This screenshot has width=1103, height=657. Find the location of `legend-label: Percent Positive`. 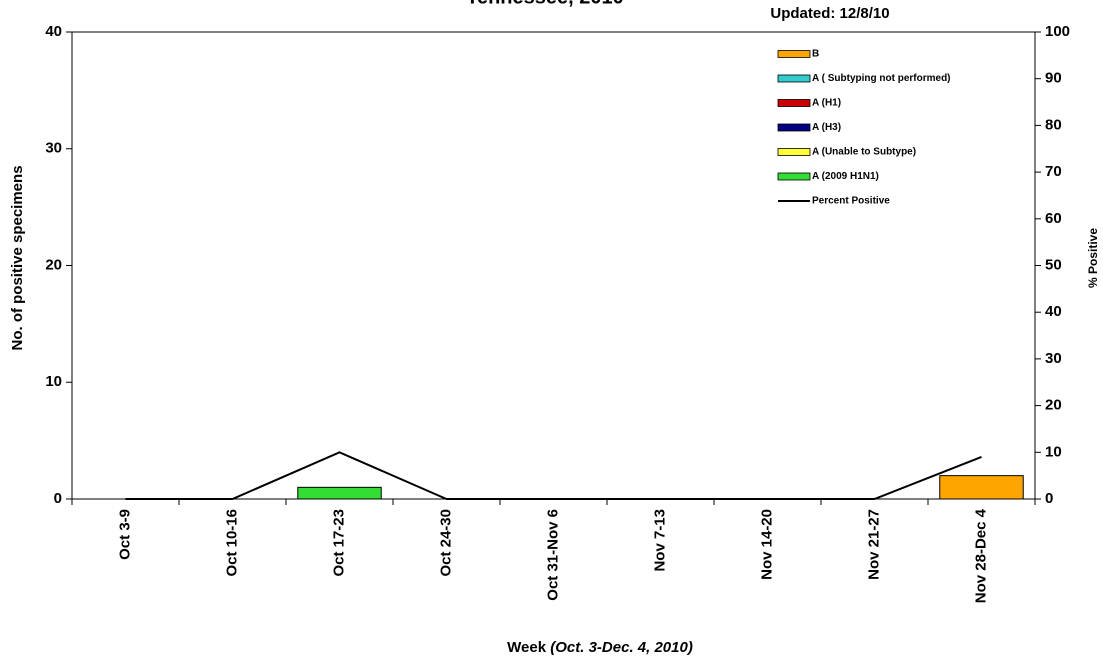

legend-label: Percent Positive is located at coordinates (851, 201).